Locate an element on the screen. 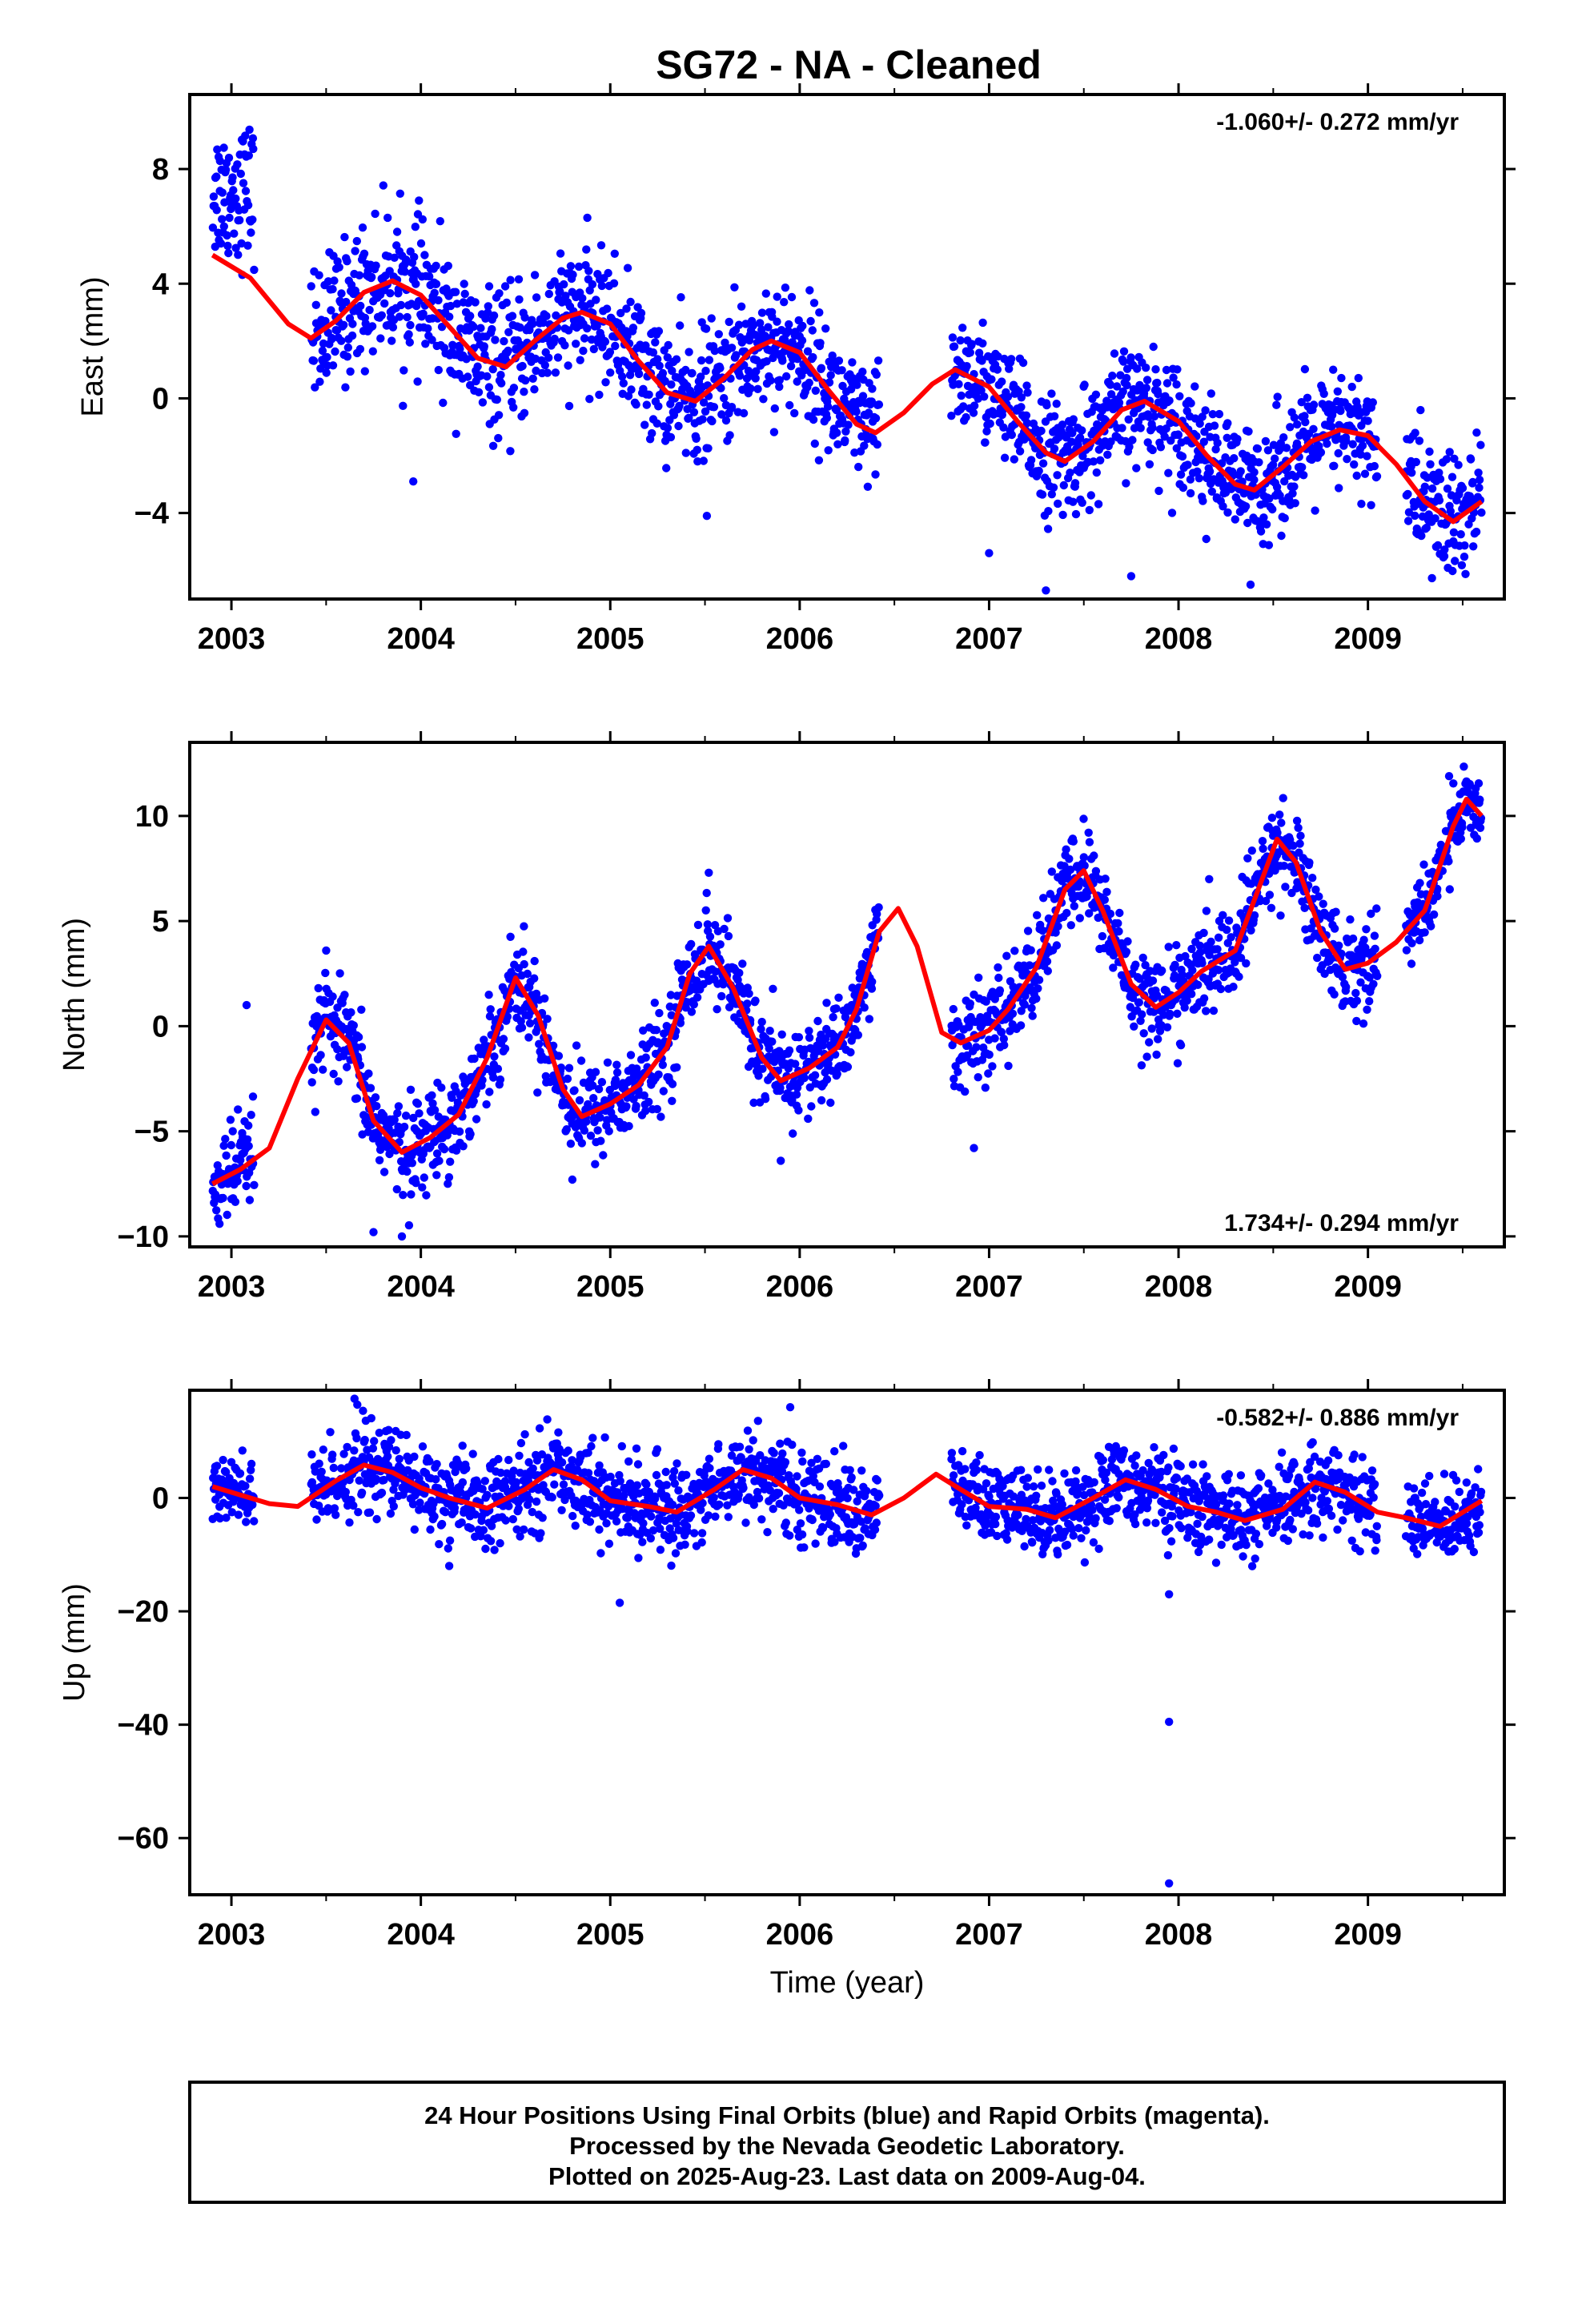 This screenshot has height=2324, width=1582. y-tick-label: 0 is located at coordinates (161, 399).